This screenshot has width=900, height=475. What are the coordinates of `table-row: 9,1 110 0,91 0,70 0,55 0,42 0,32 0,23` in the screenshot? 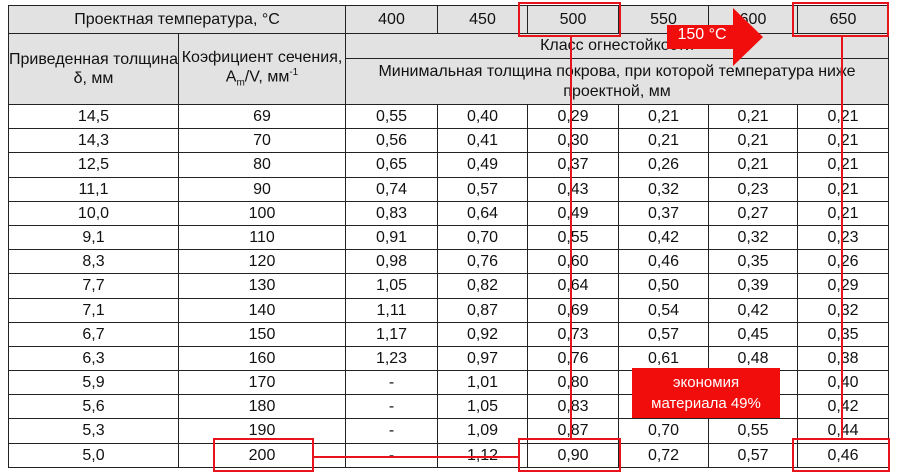 It's located at (449, 237).